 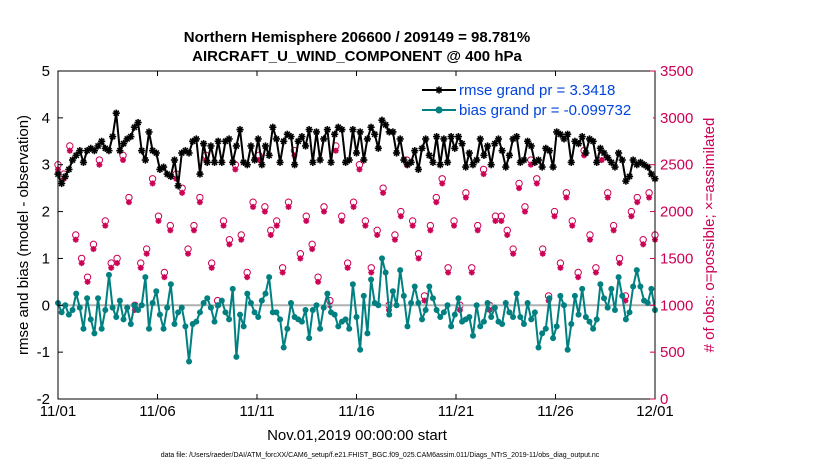 What do you see at coordinates (676, 305) in the screenshot?
I see `y-tick-label-right: 1000` at bounding box center [676, 305].